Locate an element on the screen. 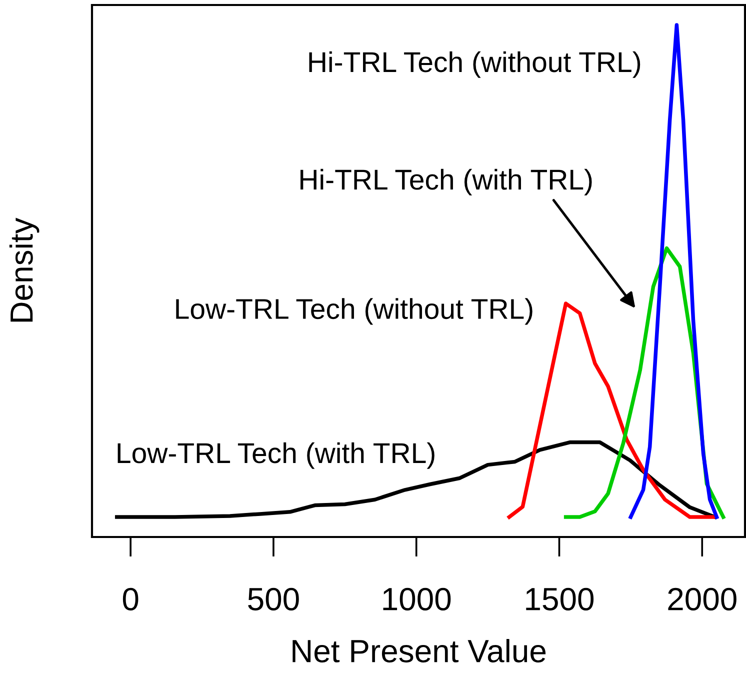 Image resolution: width=746 pixels, height=674 pixels. x-tick-label: 2000 is located at coordinates (702, 599).